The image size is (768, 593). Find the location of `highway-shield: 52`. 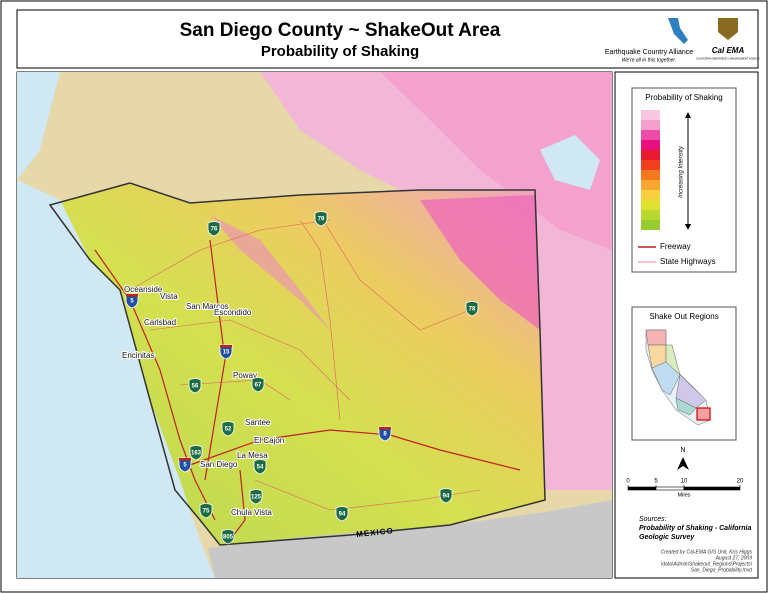

highway-shield: 52 is located at coordinates (228, 429).